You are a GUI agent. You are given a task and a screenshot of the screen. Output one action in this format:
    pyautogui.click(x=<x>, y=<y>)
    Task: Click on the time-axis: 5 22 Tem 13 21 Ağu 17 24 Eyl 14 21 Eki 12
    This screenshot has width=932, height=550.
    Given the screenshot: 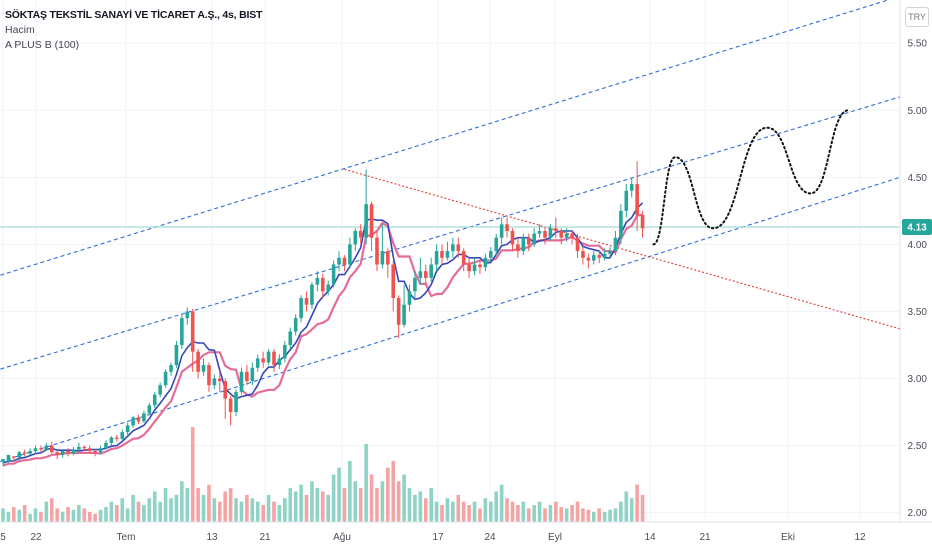 What is the action you would take?
    pyautogui.click(x=466, y=535)
    